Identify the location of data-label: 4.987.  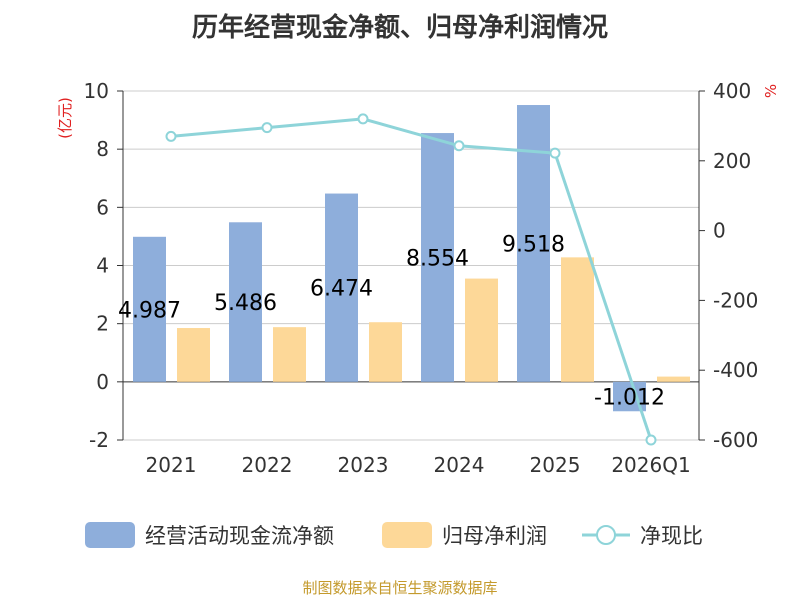
(149, 310).